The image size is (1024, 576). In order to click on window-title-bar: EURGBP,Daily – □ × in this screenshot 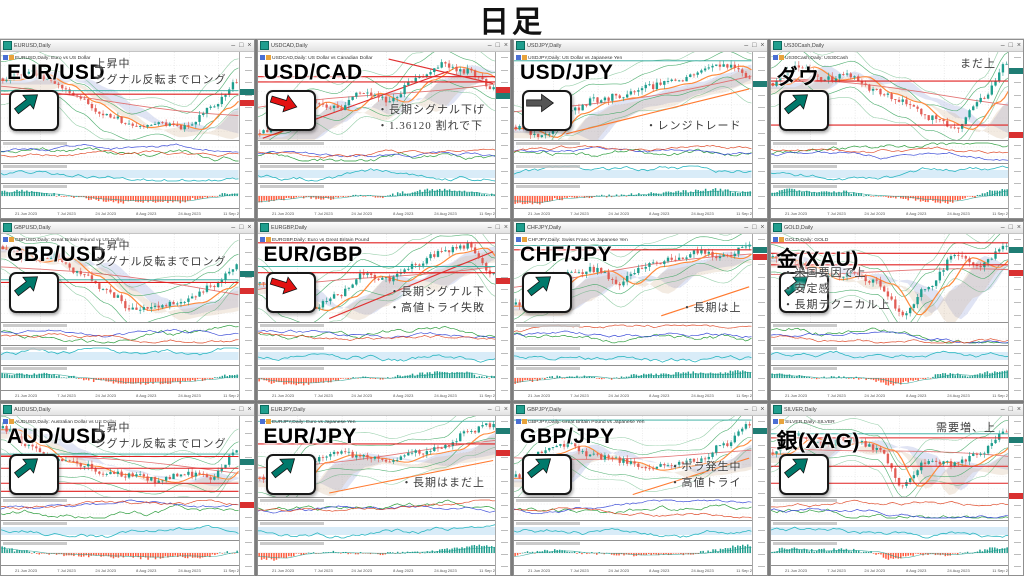, I will do `click(383, 228)`.